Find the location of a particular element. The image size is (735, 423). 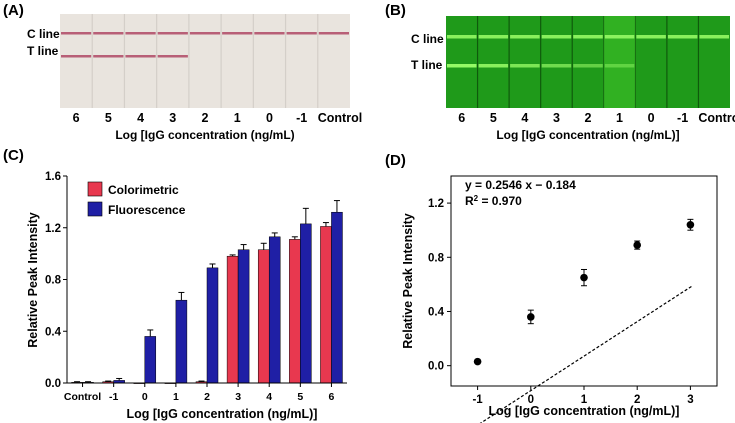

strip-b-tick-label: -1 is located at coordinates (683, 118).